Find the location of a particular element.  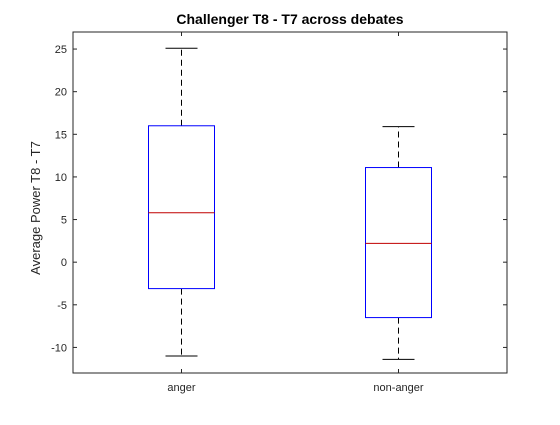

y-tick-label: -5 is located at coordinates (62, 306).